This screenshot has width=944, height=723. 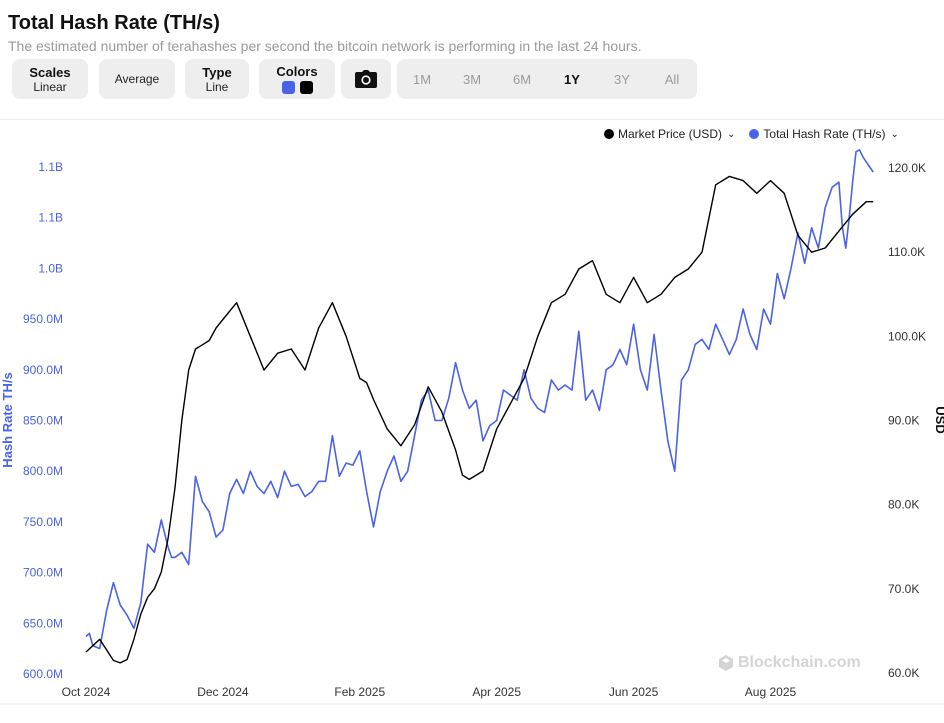 I want to click on range-3y-button: 3Y, so click(x=622, y=79).